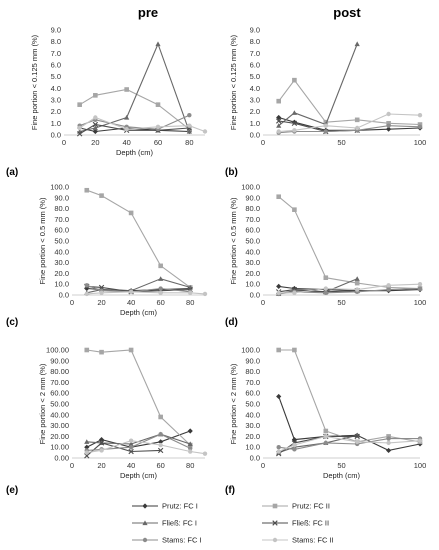  Describe the element at coordinates (59, 360) in the screenshot. I see `y-tick-label: 90.00` at that location.